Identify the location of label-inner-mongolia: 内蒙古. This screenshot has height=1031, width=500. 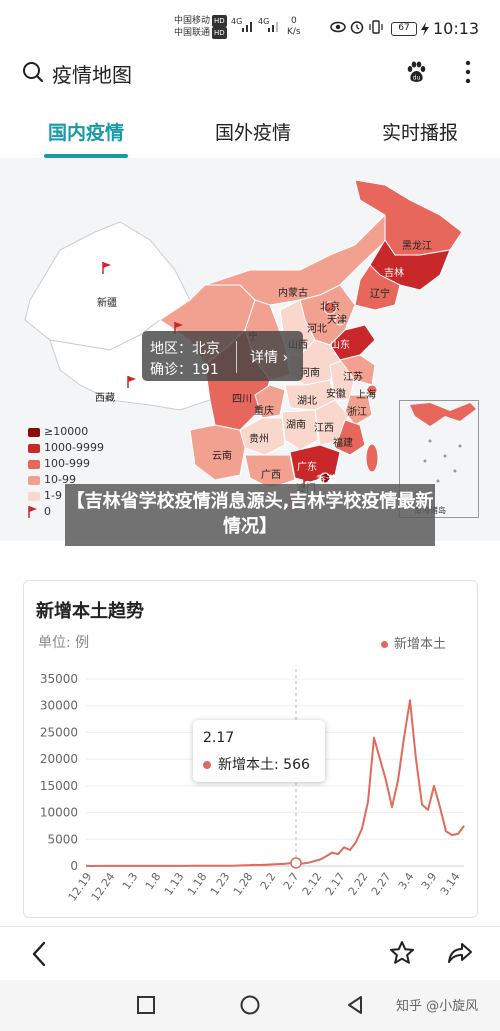
(293, 293).